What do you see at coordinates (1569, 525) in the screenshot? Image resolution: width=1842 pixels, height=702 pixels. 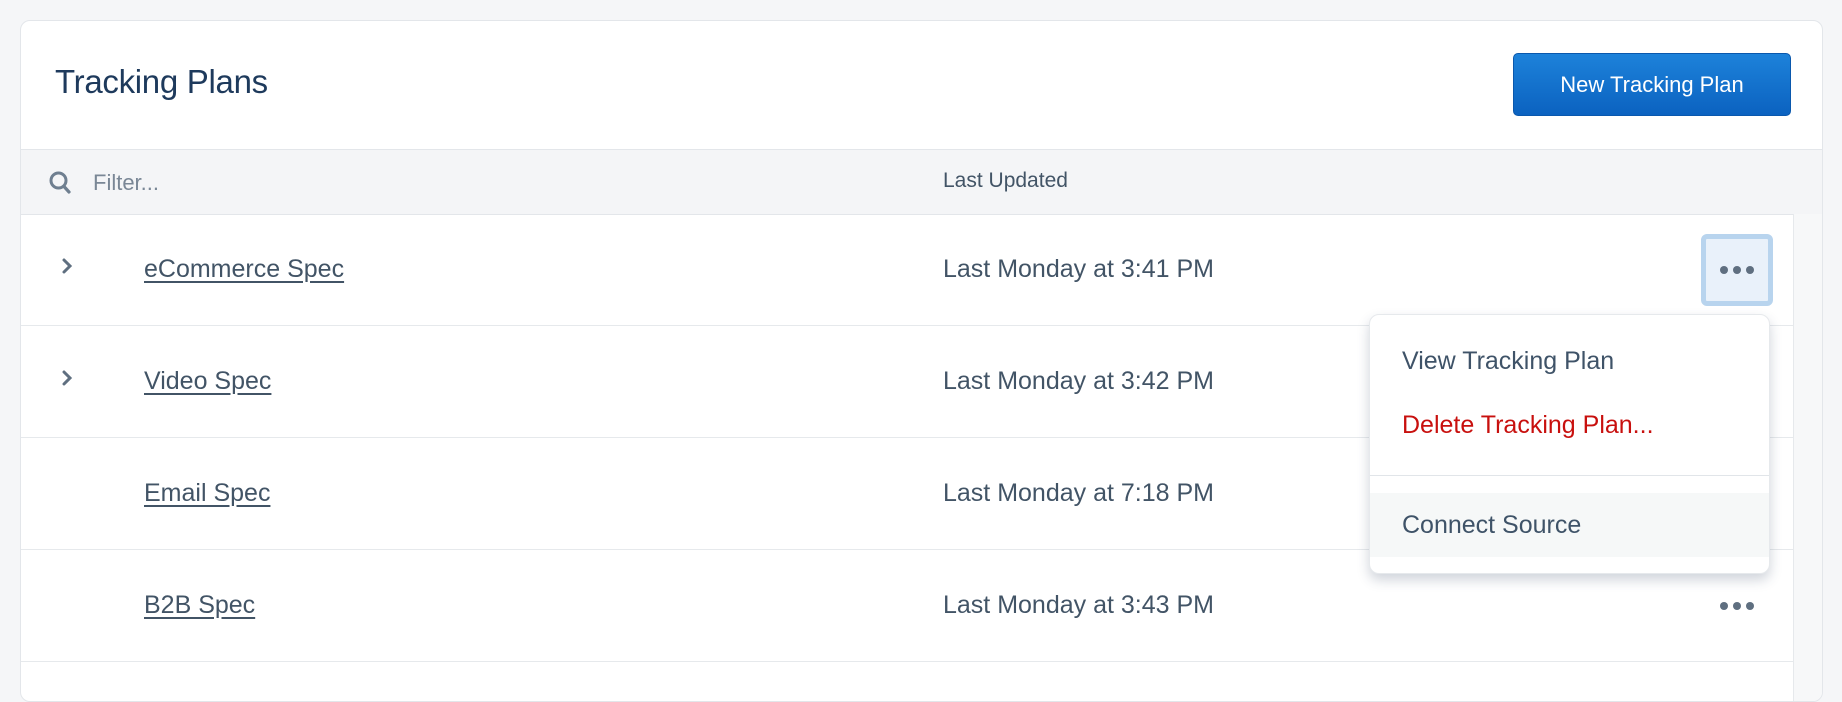 I see `menu-item-connect-source: Connect Source` at bounding box center [1569, 525].